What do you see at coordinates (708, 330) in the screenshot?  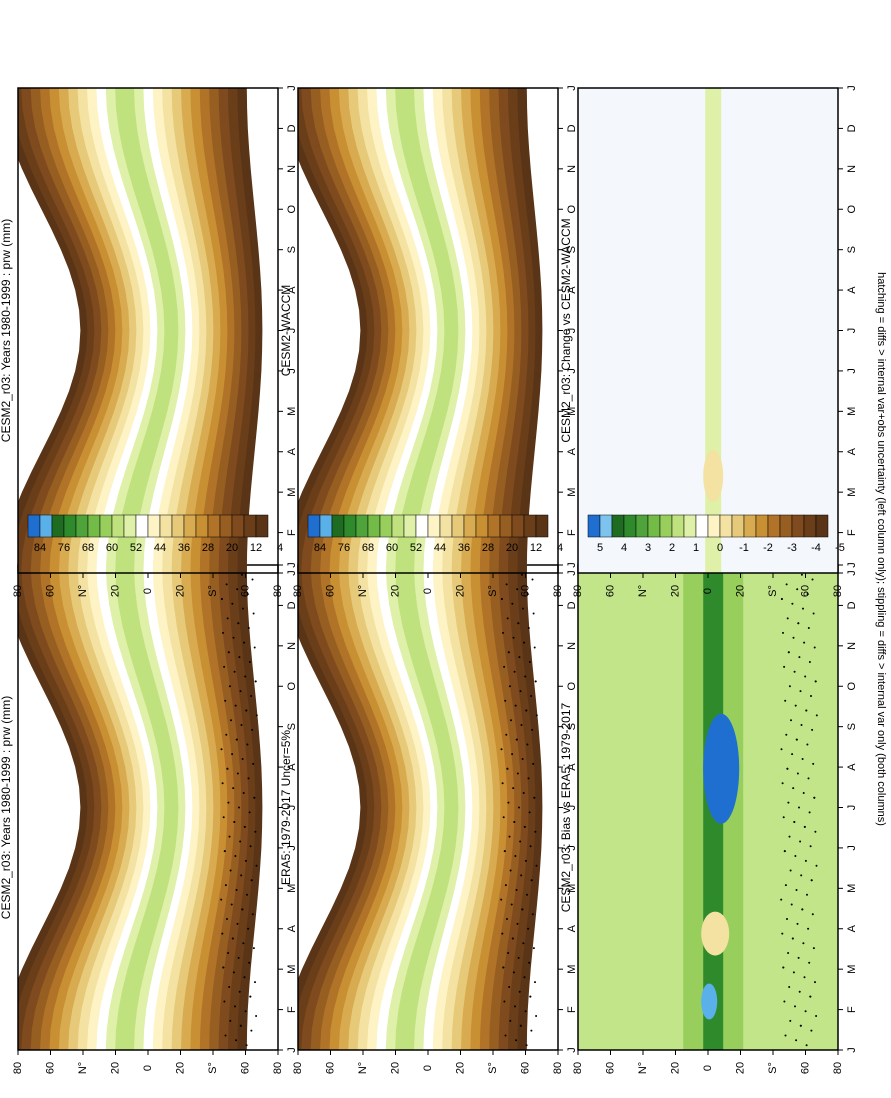 I see `field` at bounding box center [708, 330].